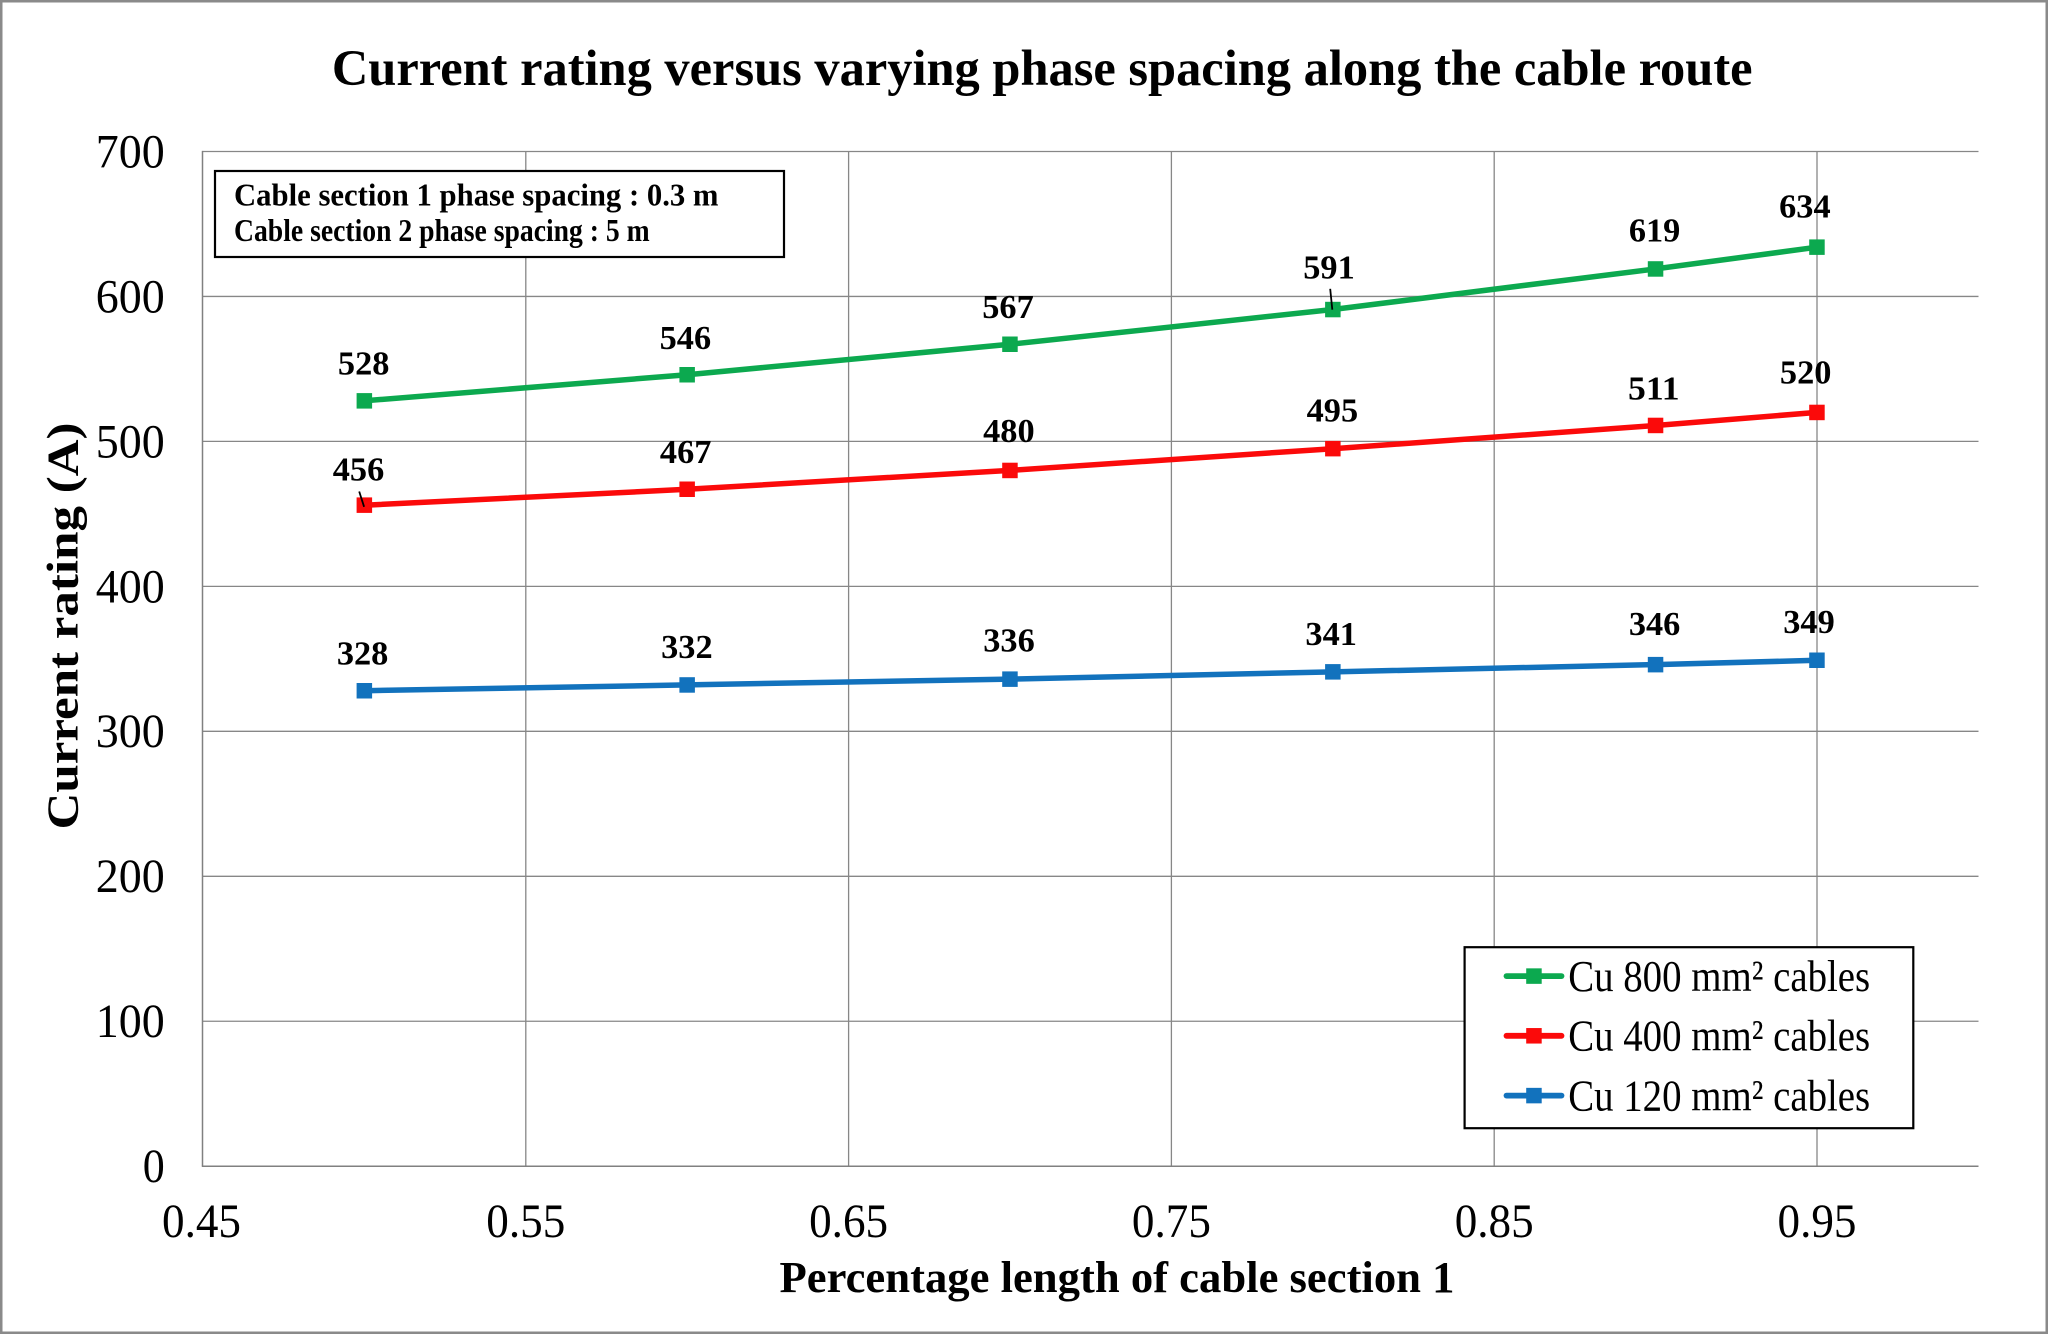 The image size is (2048, 1339). Describe the element at coordinates (1805, 207) in the screenshot. I see `svg-text: 634` at that location.